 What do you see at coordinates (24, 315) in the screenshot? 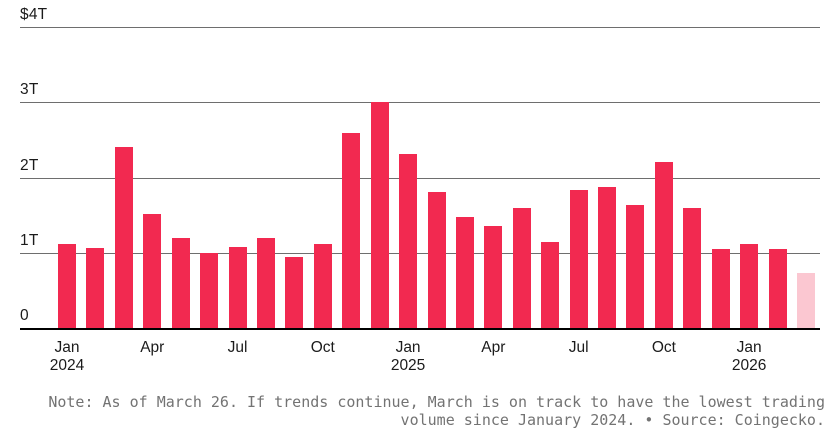
I see `y-axis-label: 0` at bounding box center [24, 315].